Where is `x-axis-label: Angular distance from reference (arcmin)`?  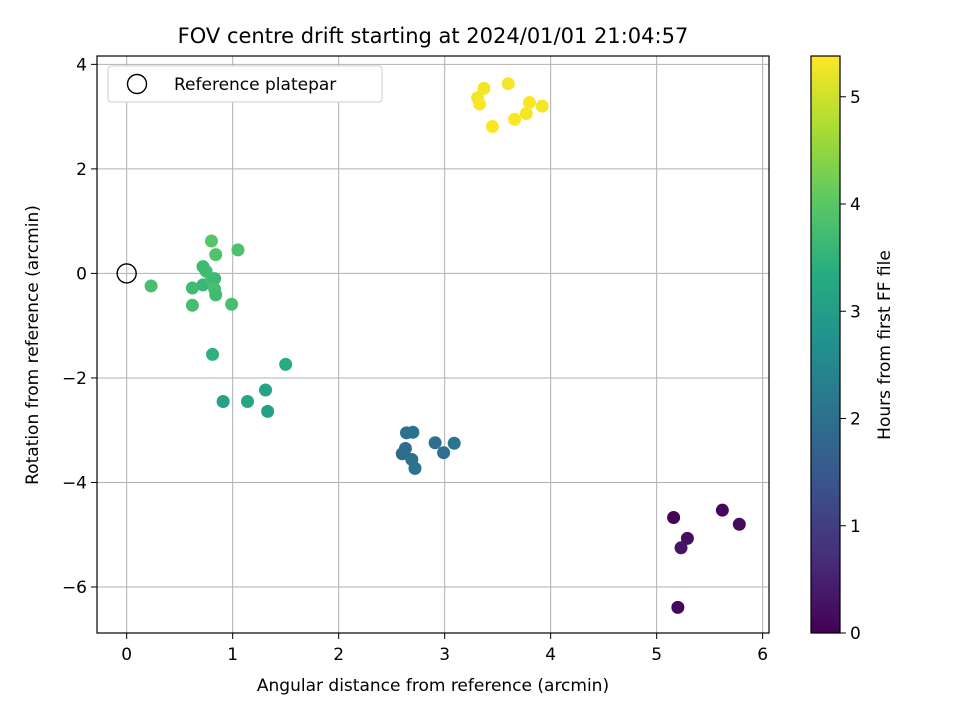 x-axis-label: Angular distance from reference (arcmin) is located at coordinates (433, 686).